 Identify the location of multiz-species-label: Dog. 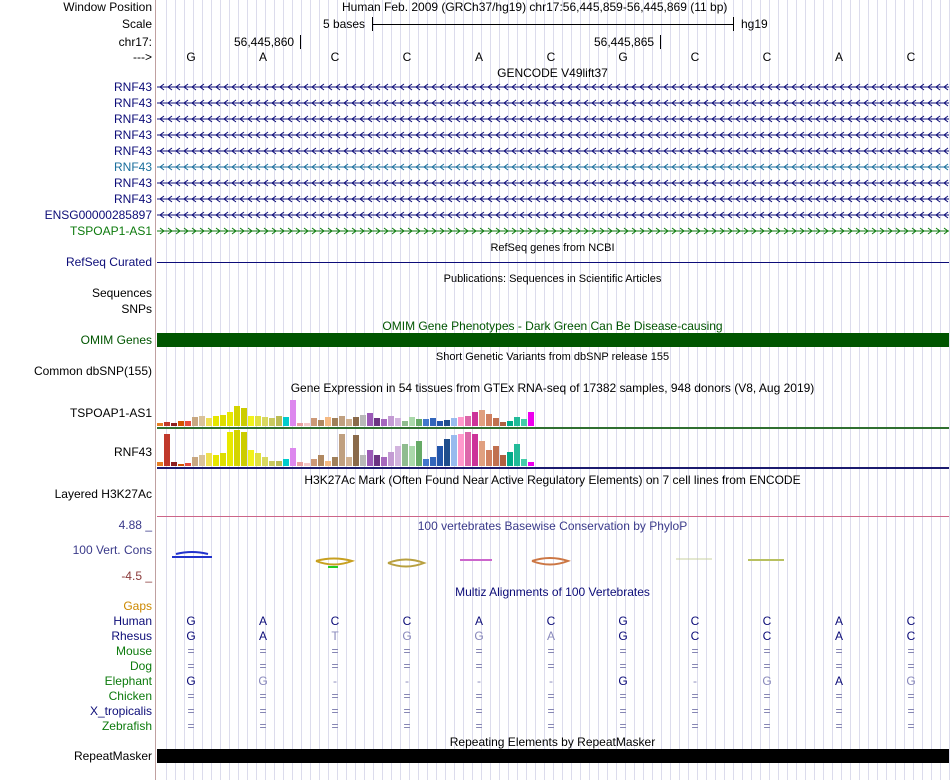
(140, 666).